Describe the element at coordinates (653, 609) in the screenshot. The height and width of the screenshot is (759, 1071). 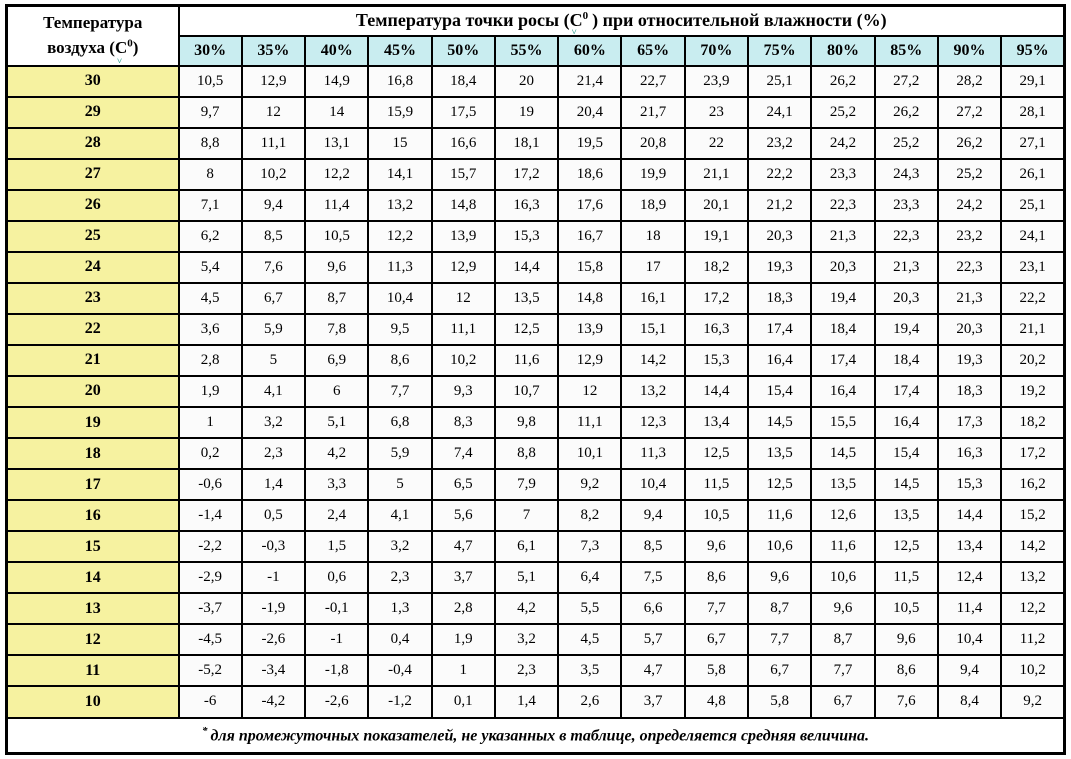
I see `dew-point-cell: 6,6` at that location.